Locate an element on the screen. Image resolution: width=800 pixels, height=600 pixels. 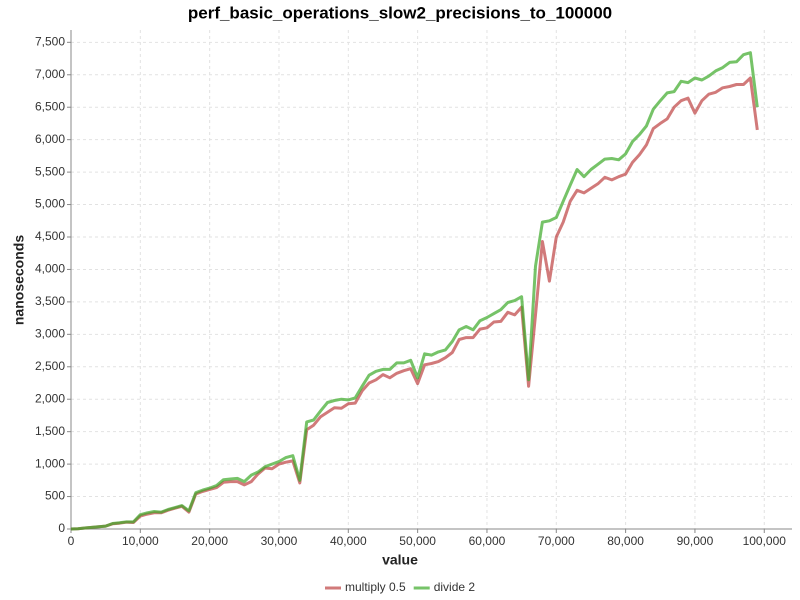
legend: multiply 0.5 divide 2 is located at coordinates (400, 587).